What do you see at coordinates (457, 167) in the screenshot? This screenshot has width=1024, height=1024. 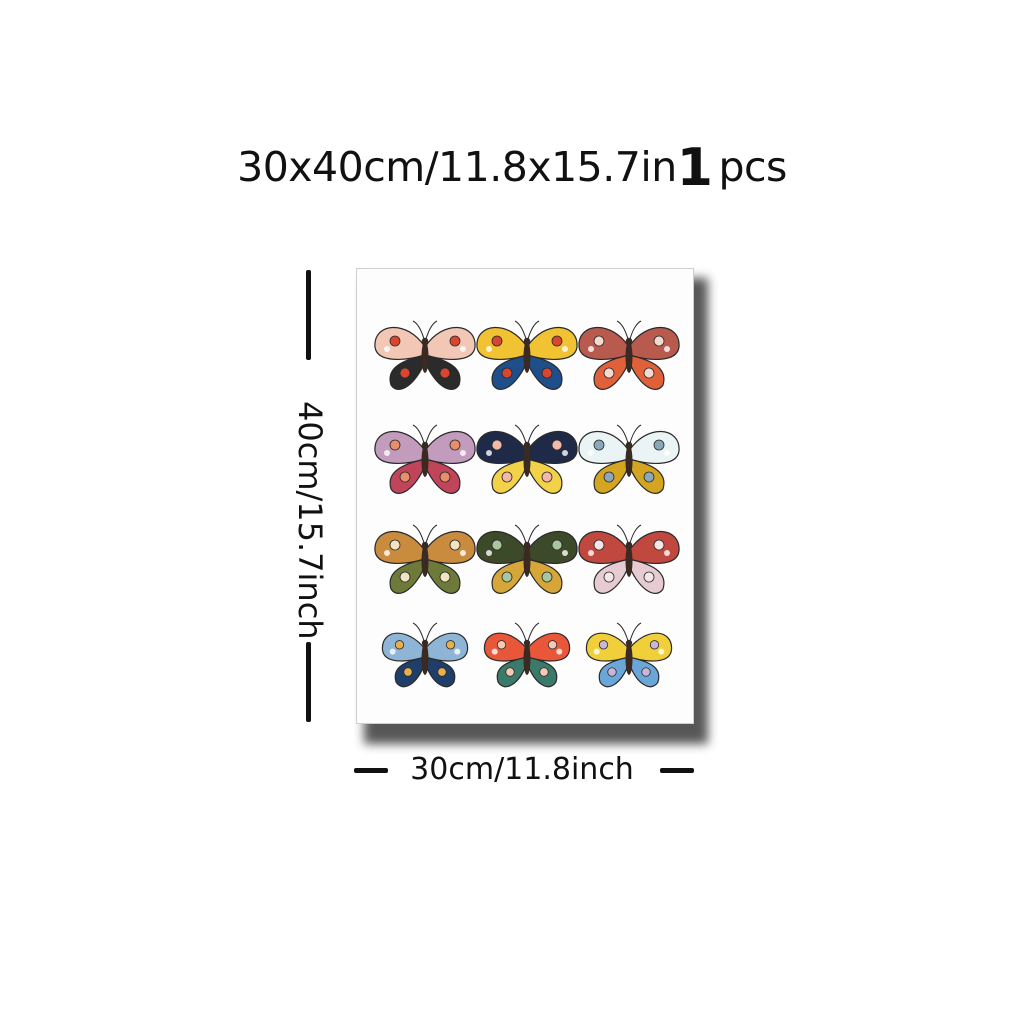 I see `size-text: 30x40cm/11.8x15.7in` at bounding box center [457, 167].